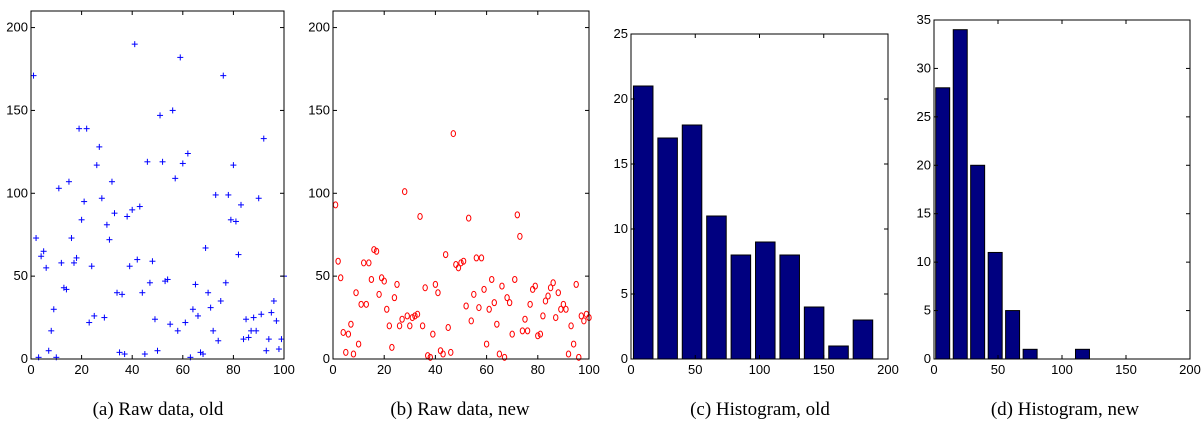 The width and height of the screenshot is (1202, 424). Describe the element at coordinates (924, 19) in the screenshot. I see `y-tick-label: 35` at that location.